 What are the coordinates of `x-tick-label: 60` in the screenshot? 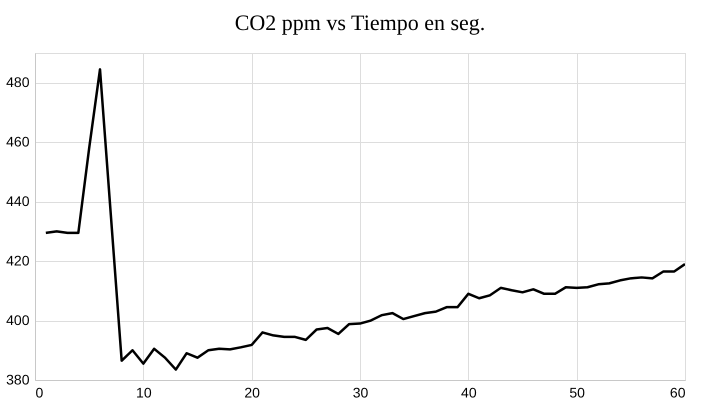 It's located at (678, 392).